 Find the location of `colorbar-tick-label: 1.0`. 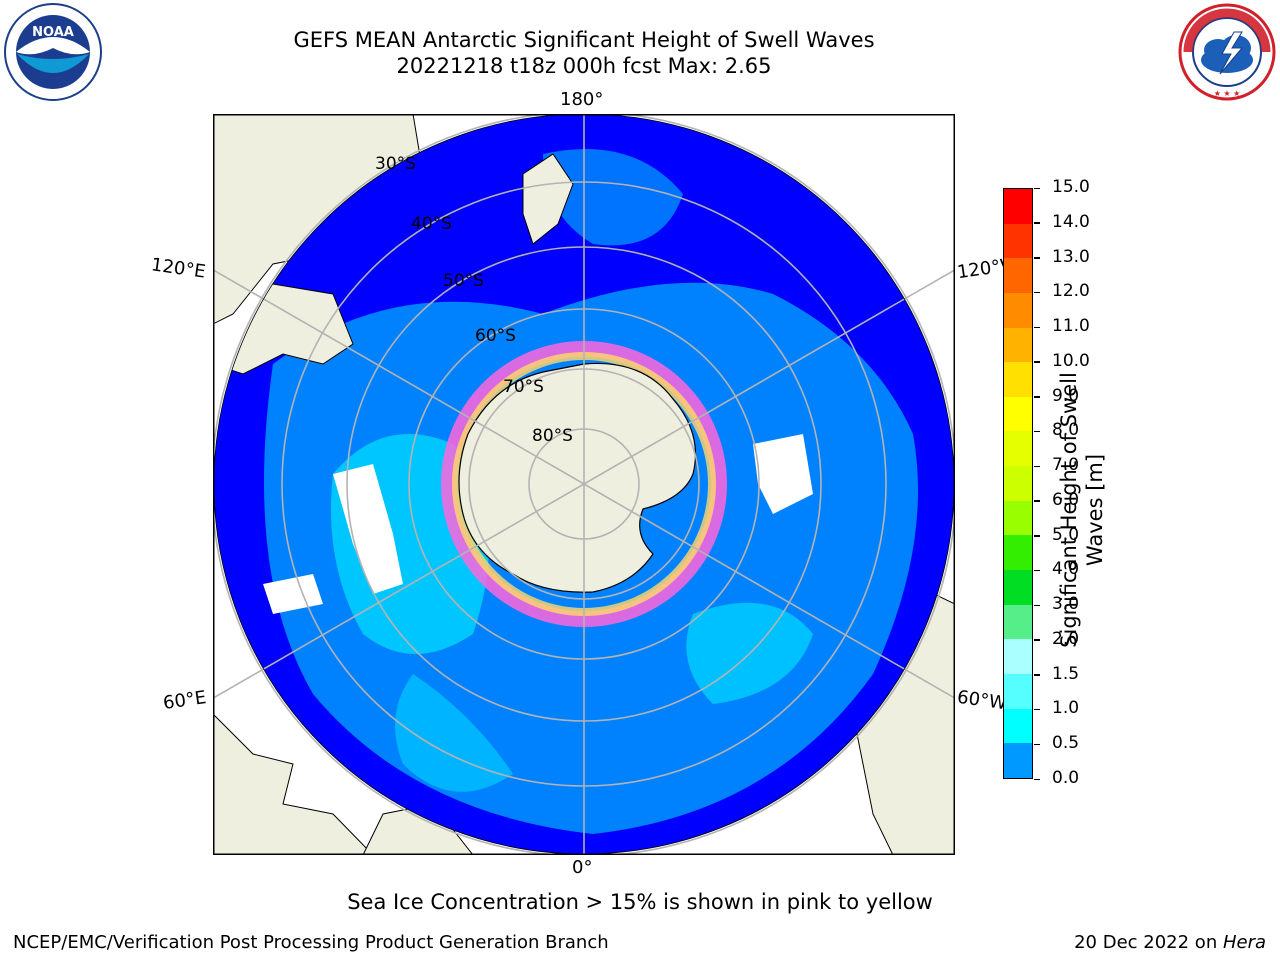

colorbar-tick-label: 1.0 is located at coordinates (1066, 708).